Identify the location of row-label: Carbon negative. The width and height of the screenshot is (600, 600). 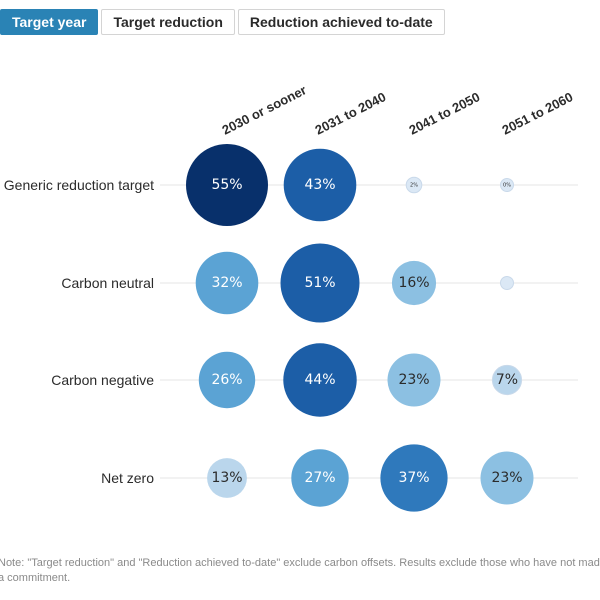
(102, 380).